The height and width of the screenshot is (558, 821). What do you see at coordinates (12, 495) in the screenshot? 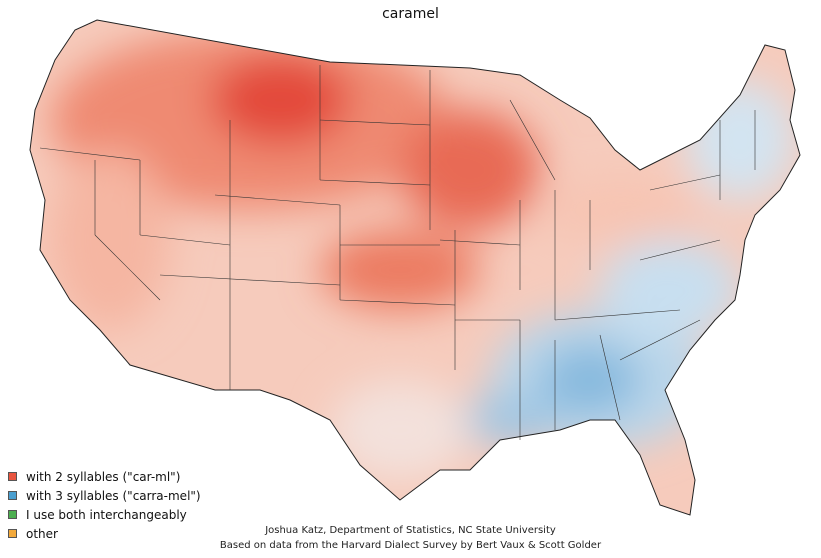
I see `legend-swatch-three-syllables` at bounding box center [12, 495].